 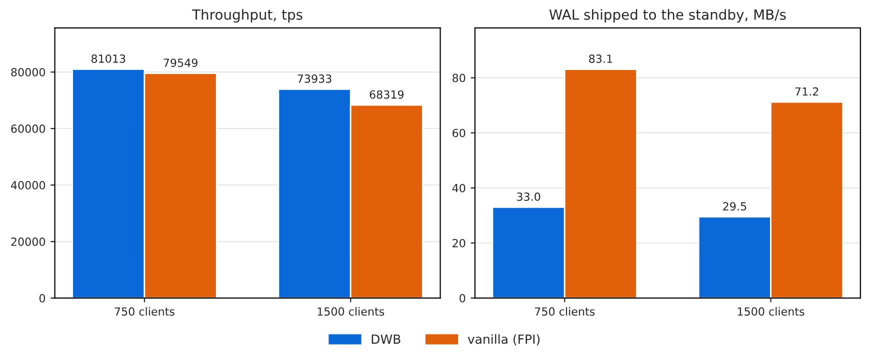 What do you see at coordinates (28, 128) in the screenshot?
I see `y-tick-label: 60000` at bounding box center [28, 128].